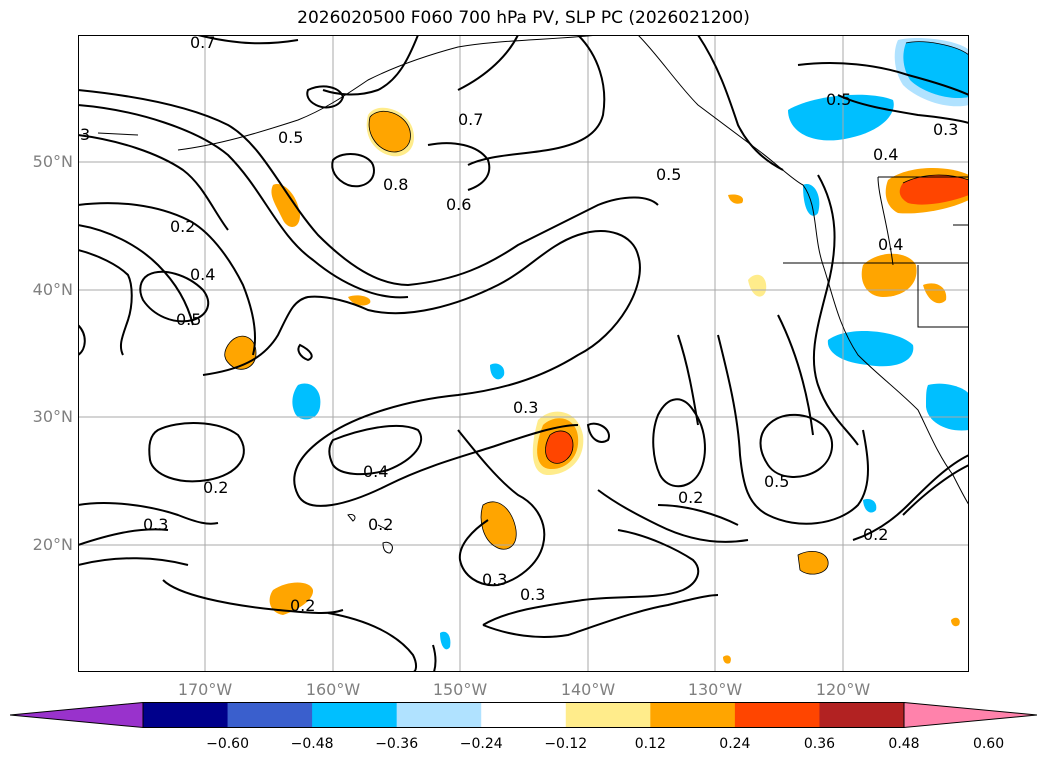  What do you see at coordinates (715, 689) in the screenshot?
I see `lon-label-130w: 130°W` at bounding box center [715, 689].